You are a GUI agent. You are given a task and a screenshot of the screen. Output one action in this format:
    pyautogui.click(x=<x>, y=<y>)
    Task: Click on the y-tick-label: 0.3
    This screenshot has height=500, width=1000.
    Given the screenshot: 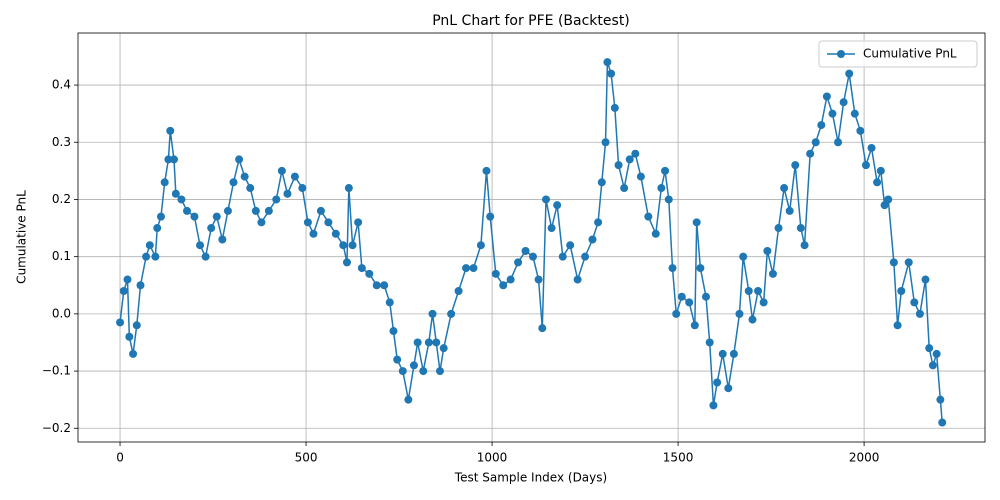 What is the action you would take?
    pyautogui.click(x=61, y=142)
    